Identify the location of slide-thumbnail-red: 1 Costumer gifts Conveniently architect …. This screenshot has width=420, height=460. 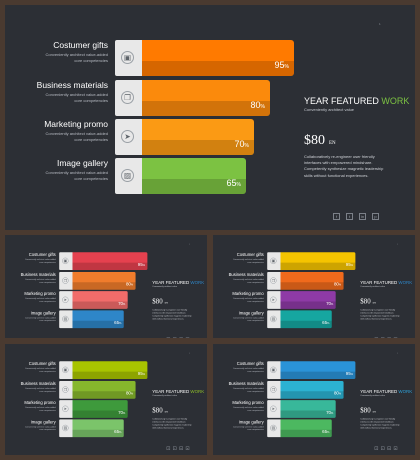
(106, 286).